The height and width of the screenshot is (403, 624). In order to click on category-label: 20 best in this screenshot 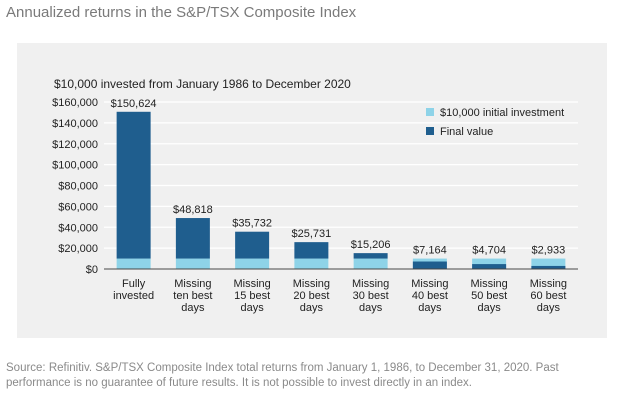, I will do `click(311, 296)`.